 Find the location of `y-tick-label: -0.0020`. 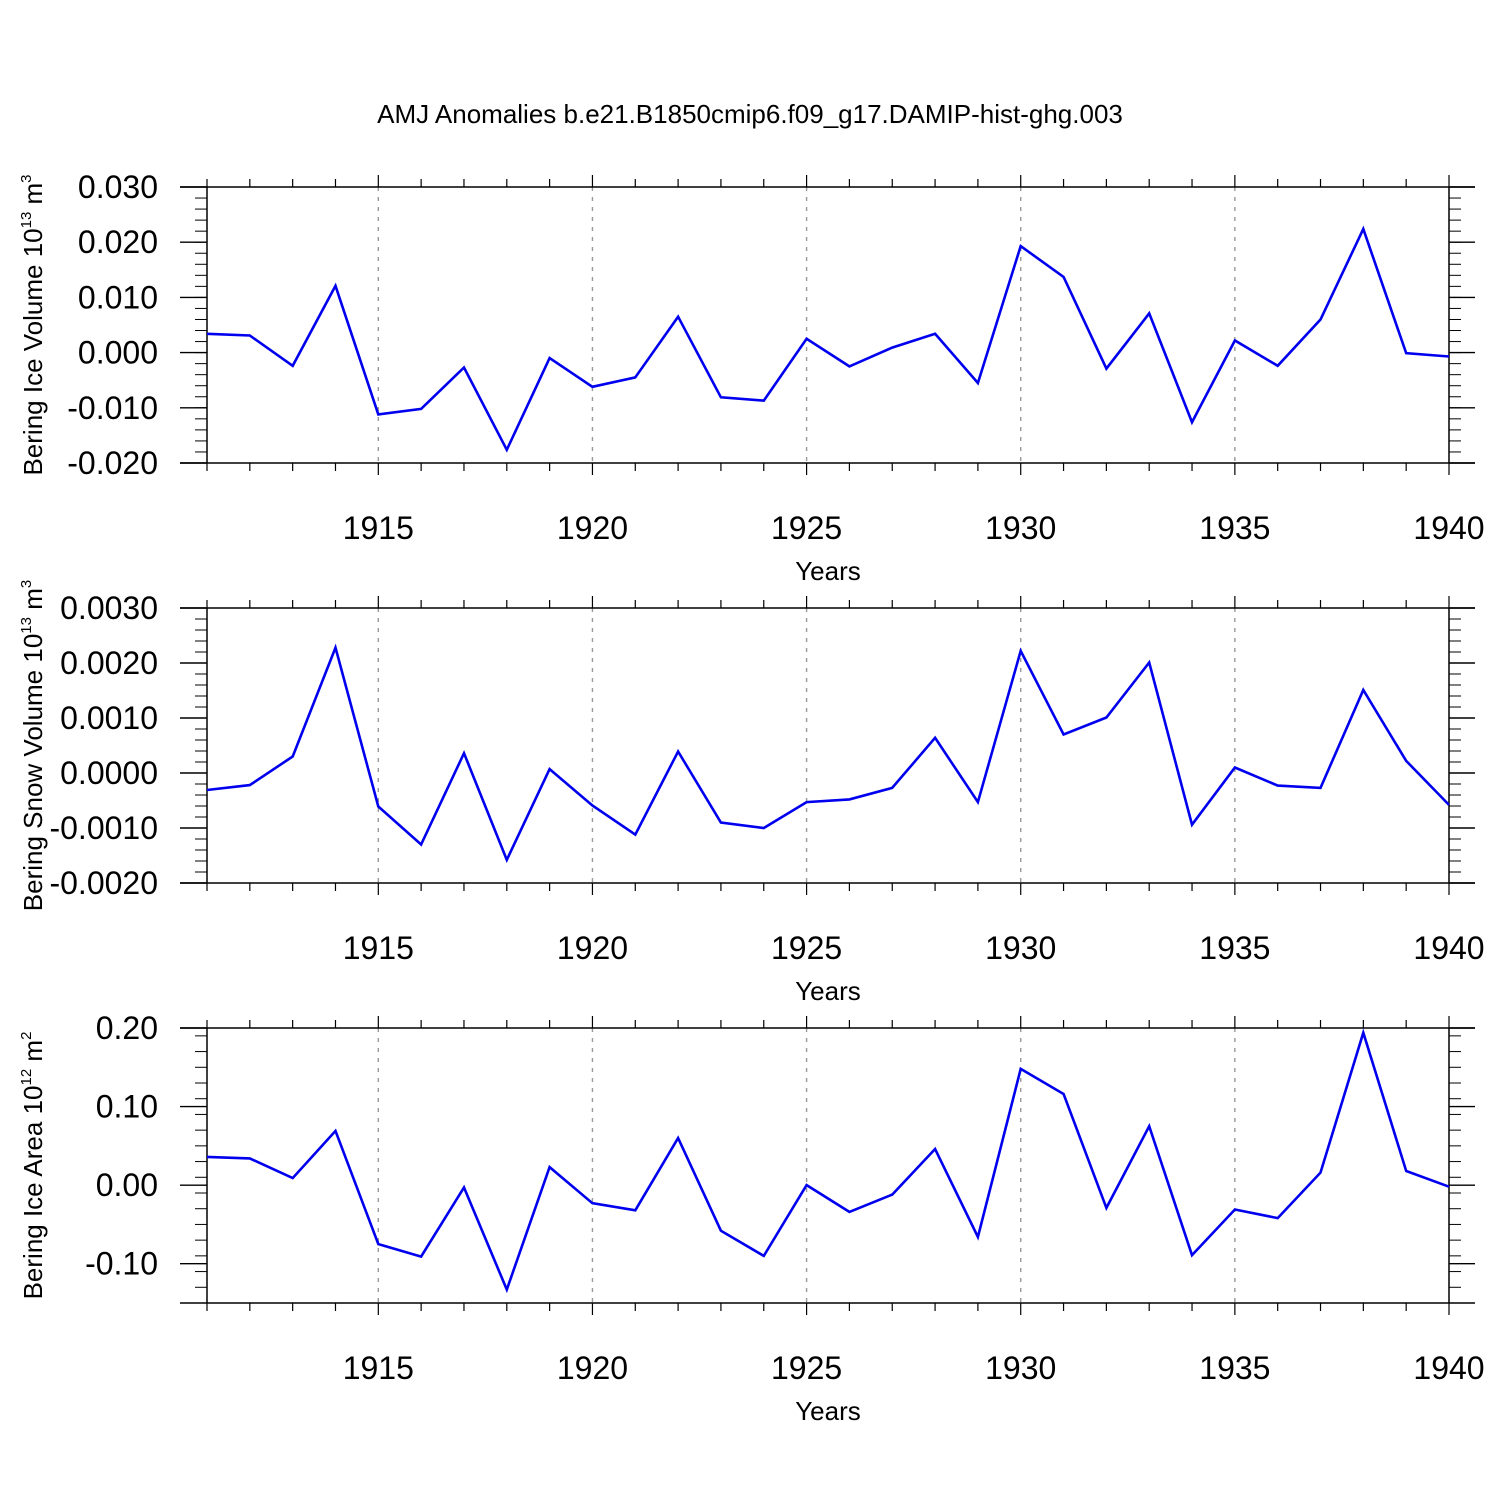

y-tick-label: -0.0020 is located at coordinates (103, 883).